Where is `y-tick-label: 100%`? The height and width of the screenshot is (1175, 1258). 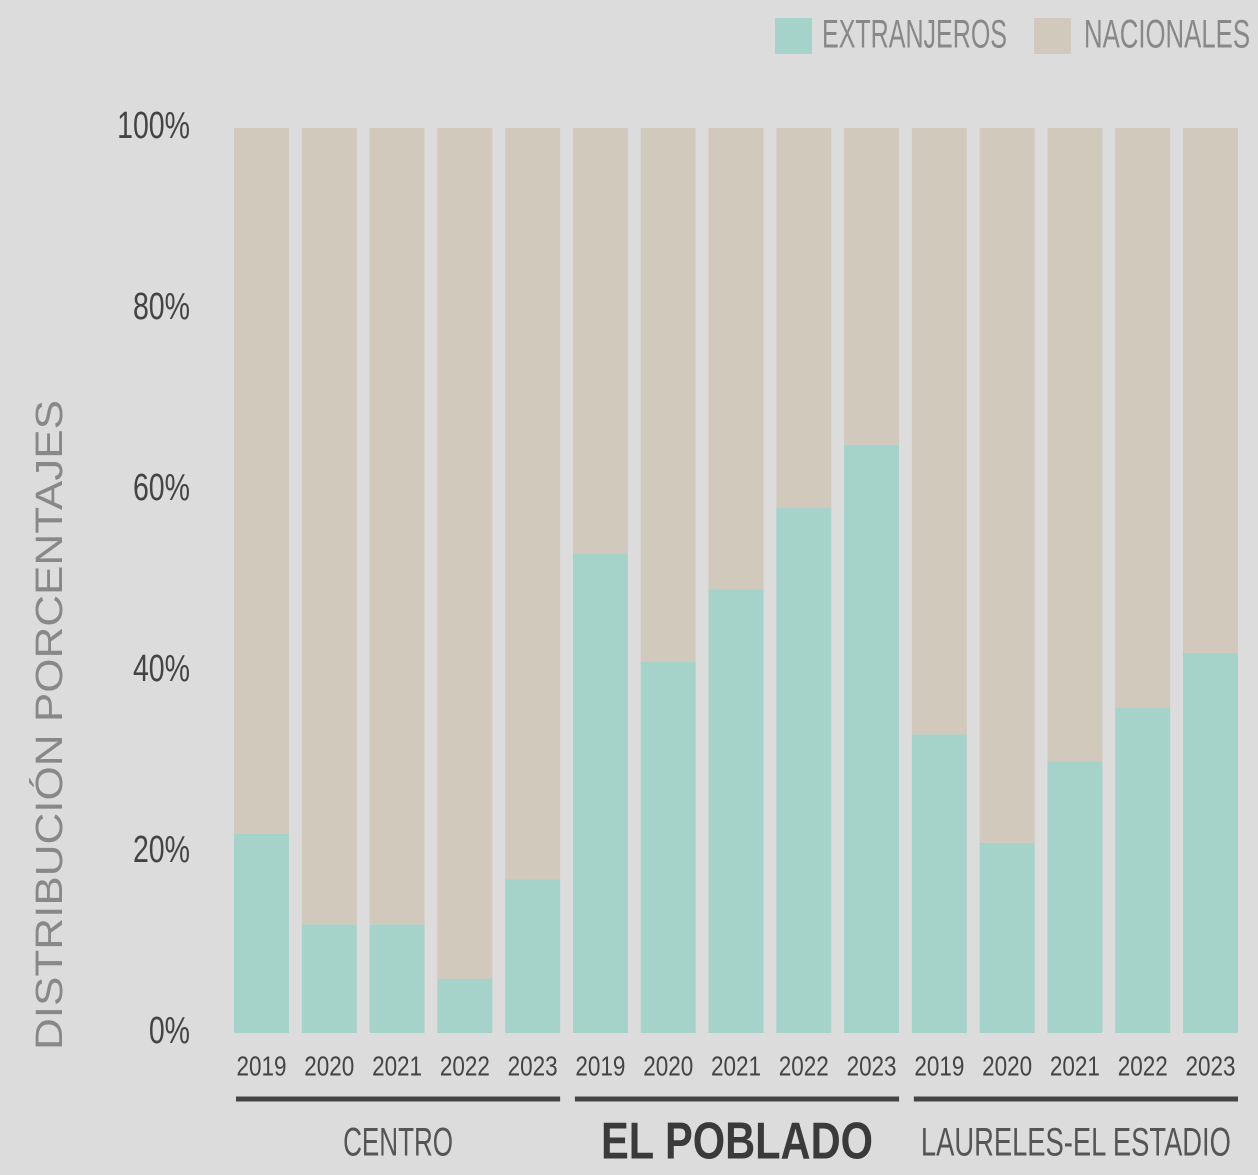
y-tick-label: 100% is located at coordinates (153, 126).